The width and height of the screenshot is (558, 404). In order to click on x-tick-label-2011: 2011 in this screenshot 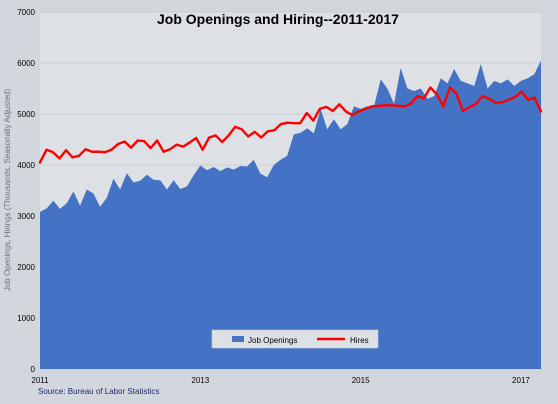, I will do `click(40, 380)`.